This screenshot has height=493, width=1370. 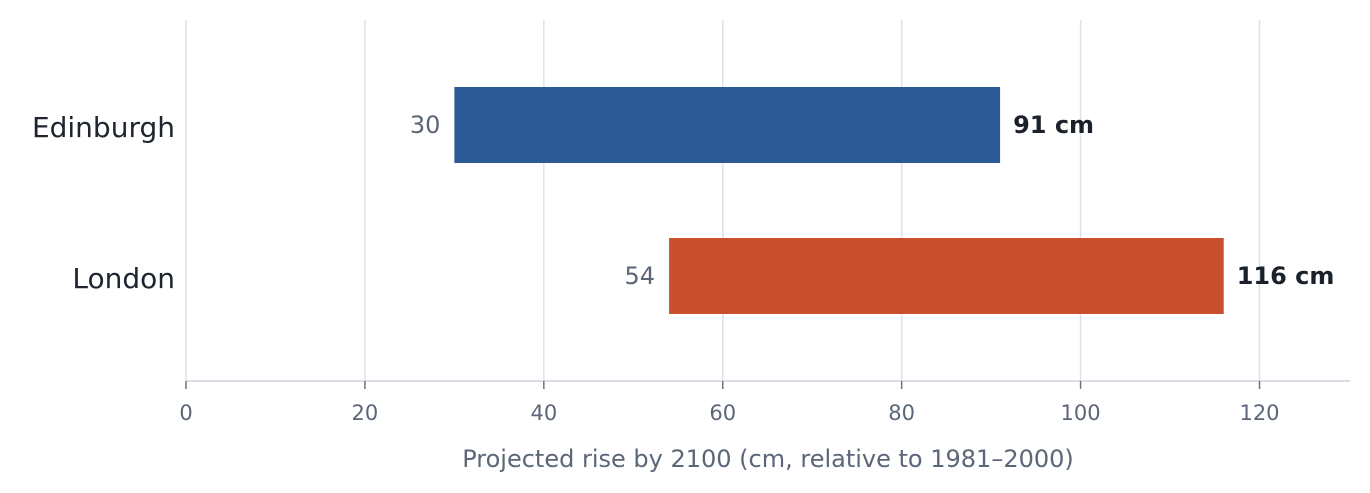 What do you see at coordinates (123, 278) in the screenshot?
I see `category-label-london: London` at bounding box center [123, 278].